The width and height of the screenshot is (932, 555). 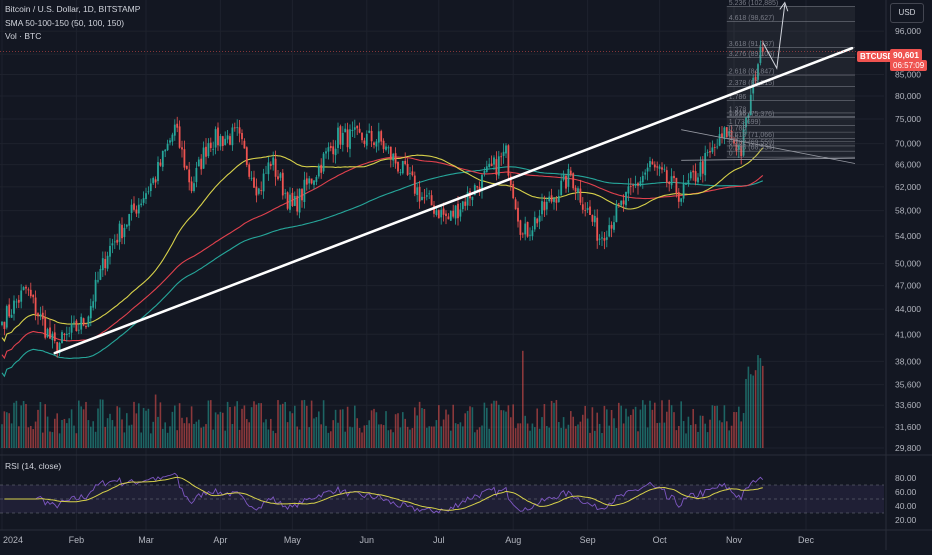 What do you see at coordinates (752, 18) in the screenshot?
I see `fib-level-label: 4.618 (98,627)` at bounding box center [752, 18].